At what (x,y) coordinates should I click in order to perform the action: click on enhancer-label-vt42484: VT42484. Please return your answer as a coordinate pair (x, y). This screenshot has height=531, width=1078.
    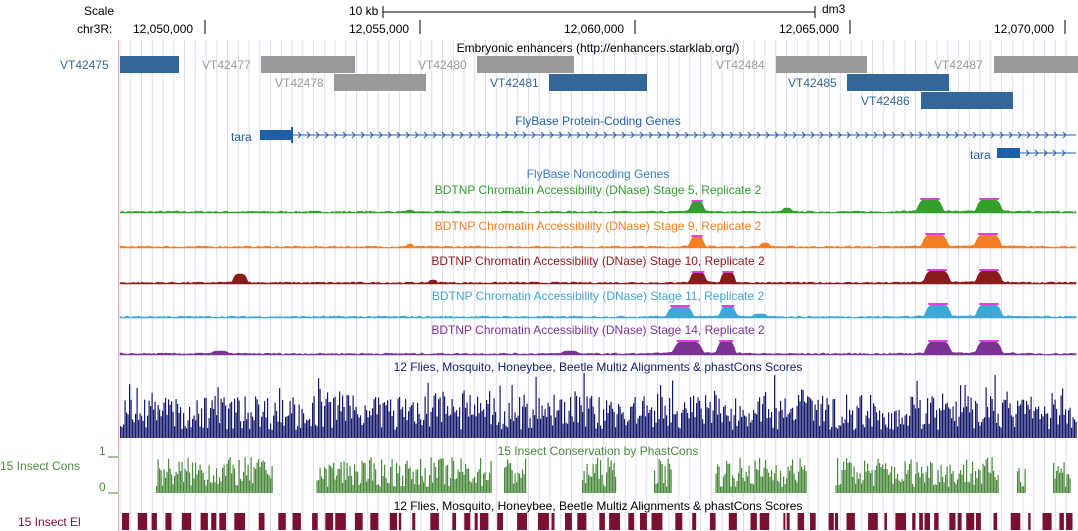
    Looking at the image, I should click on (740, 65).